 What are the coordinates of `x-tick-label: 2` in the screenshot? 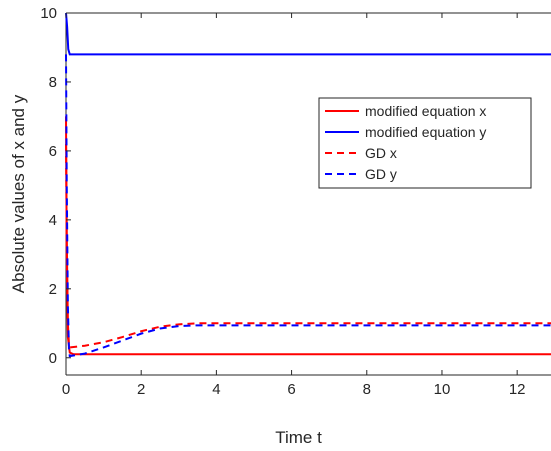 It's located at (141, 389).